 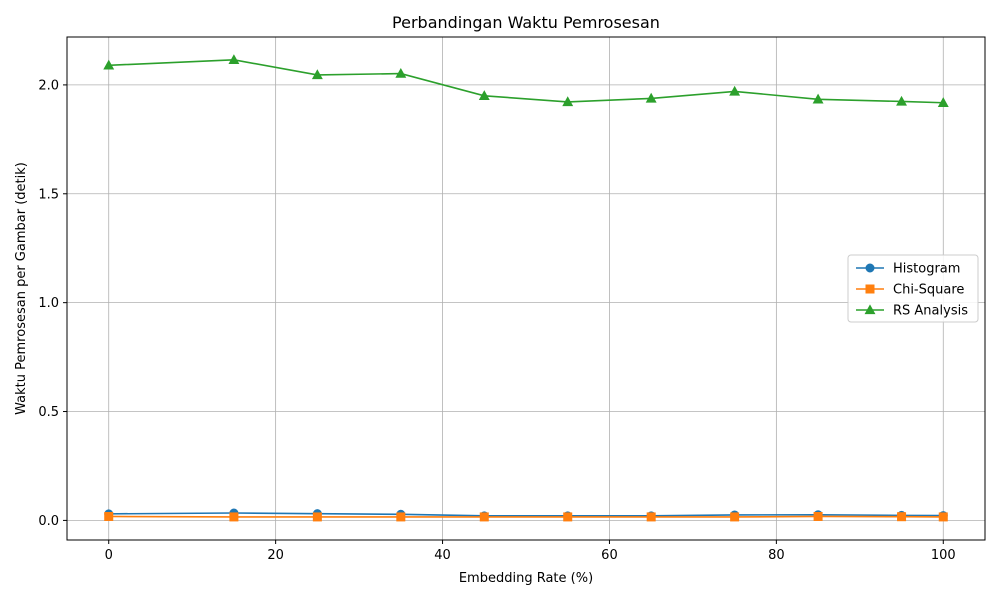 What do you see at coordinates (109, 555) in the screenshot?
I see `x-tick-label: 0` at bounding box center [109, 555].